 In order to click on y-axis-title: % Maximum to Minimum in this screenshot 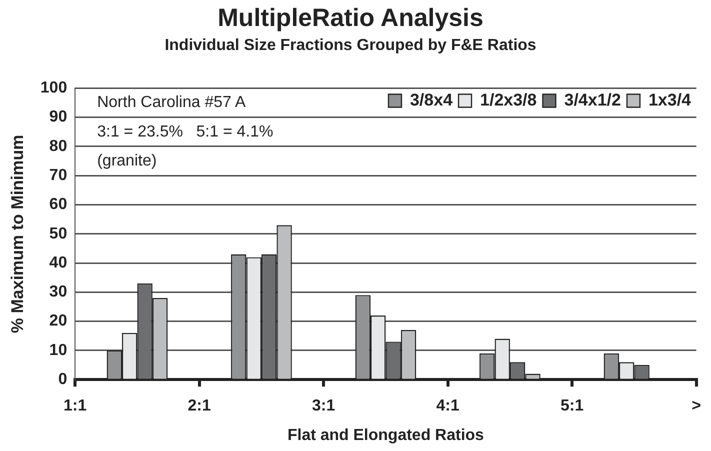, I will do `click(17, 234)`.